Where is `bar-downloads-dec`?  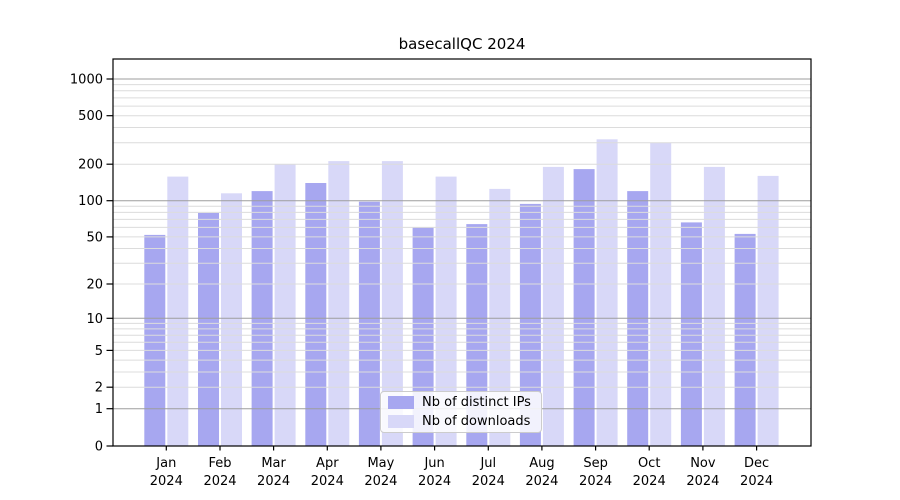
bar-downloads-dec is located at coordinates (768, 310).